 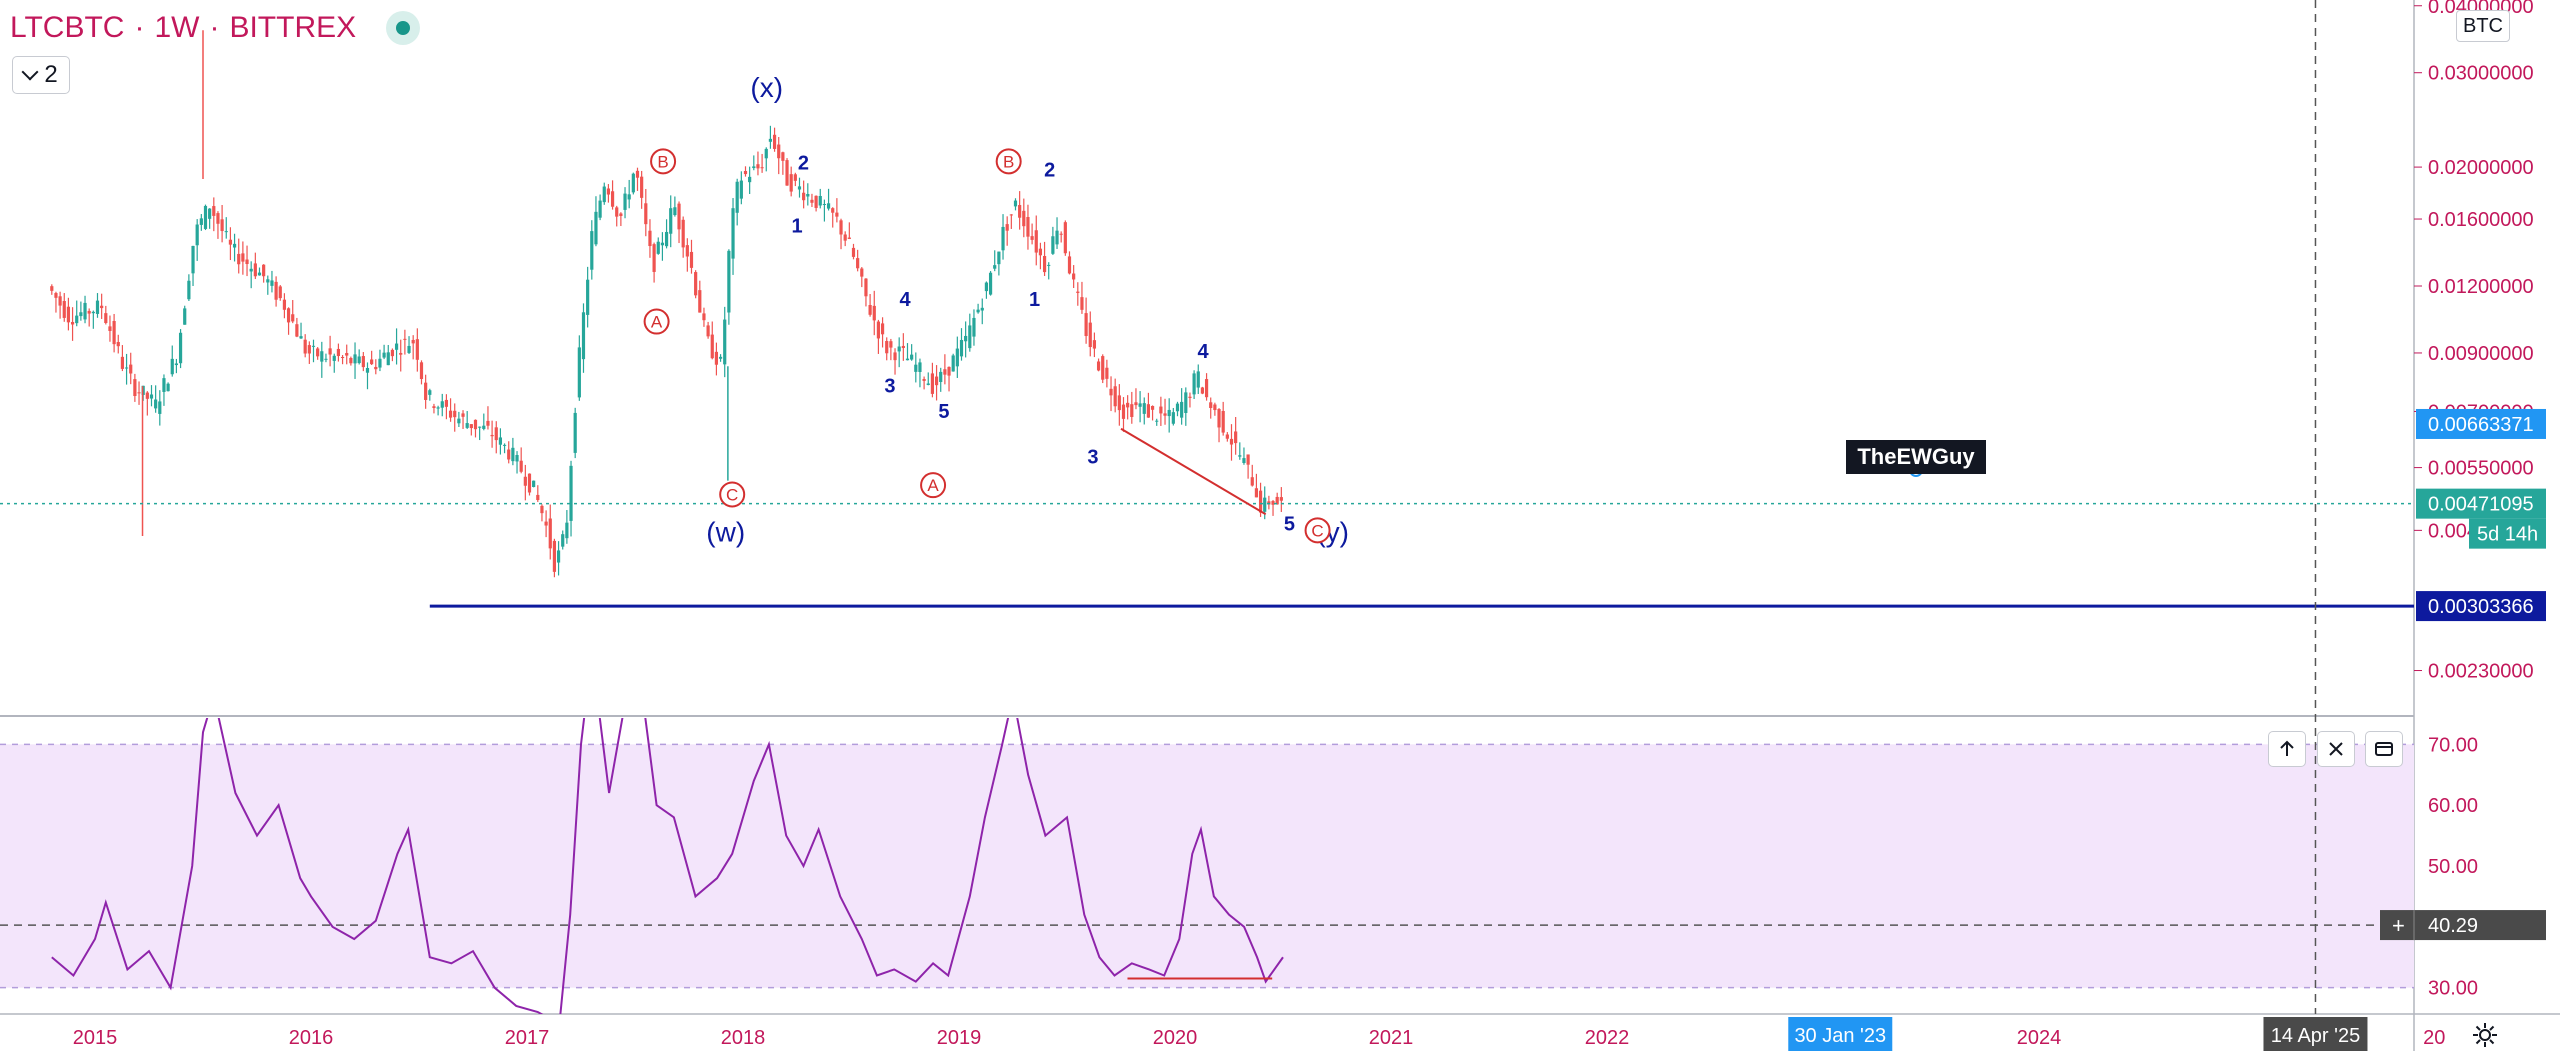 I want to click on time-tick-label: 2015, so click(x=95, y=1038).